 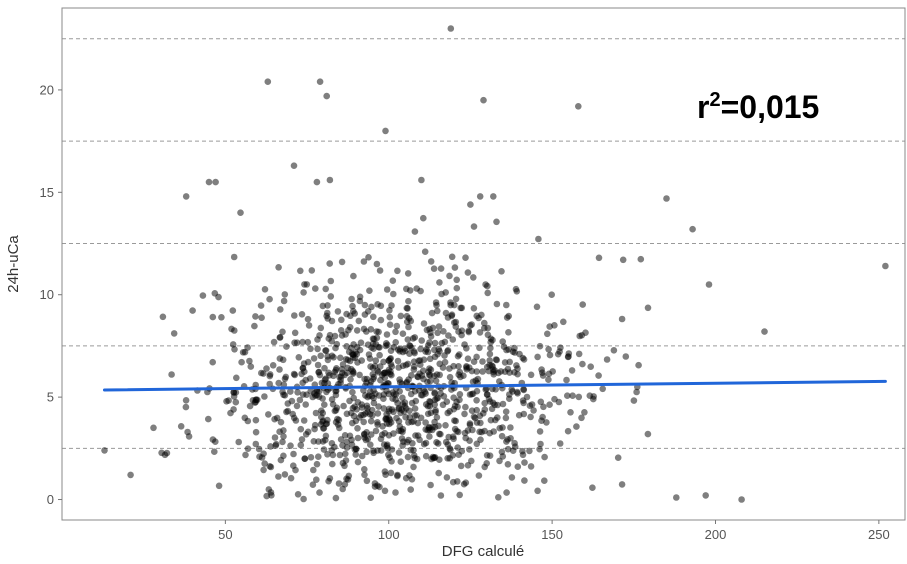 I want to click on y-tick-label: 15, so click(x=47, y=192).